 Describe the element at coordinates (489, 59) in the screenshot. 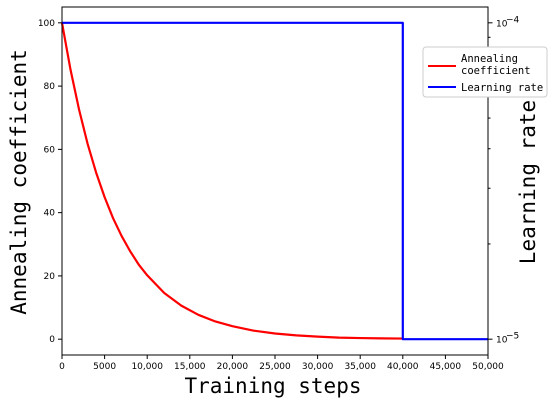

I see `legend-label-annealing-line1: Annealing` at that location.